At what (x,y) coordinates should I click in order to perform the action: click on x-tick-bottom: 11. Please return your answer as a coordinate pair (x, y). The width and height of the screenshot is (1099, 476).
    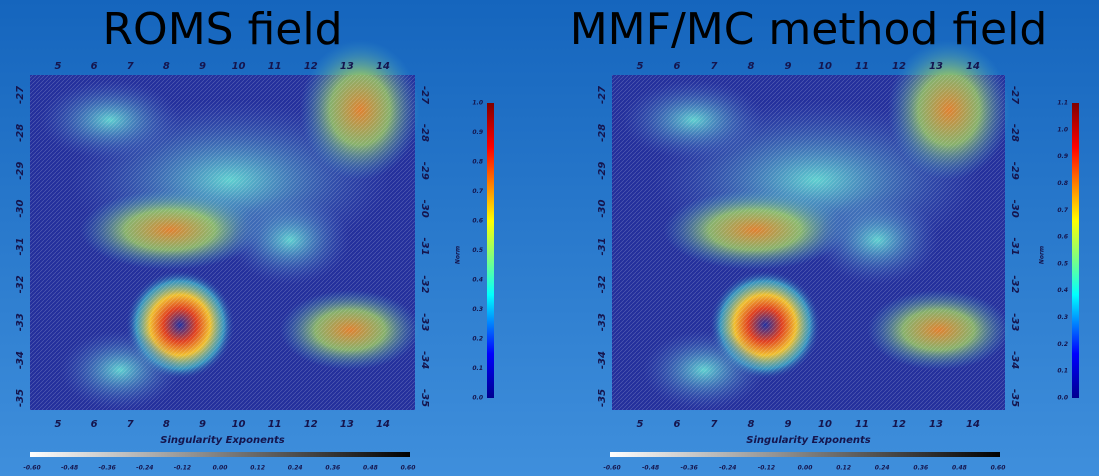
    Looking at the image, I should click on (275, 424).